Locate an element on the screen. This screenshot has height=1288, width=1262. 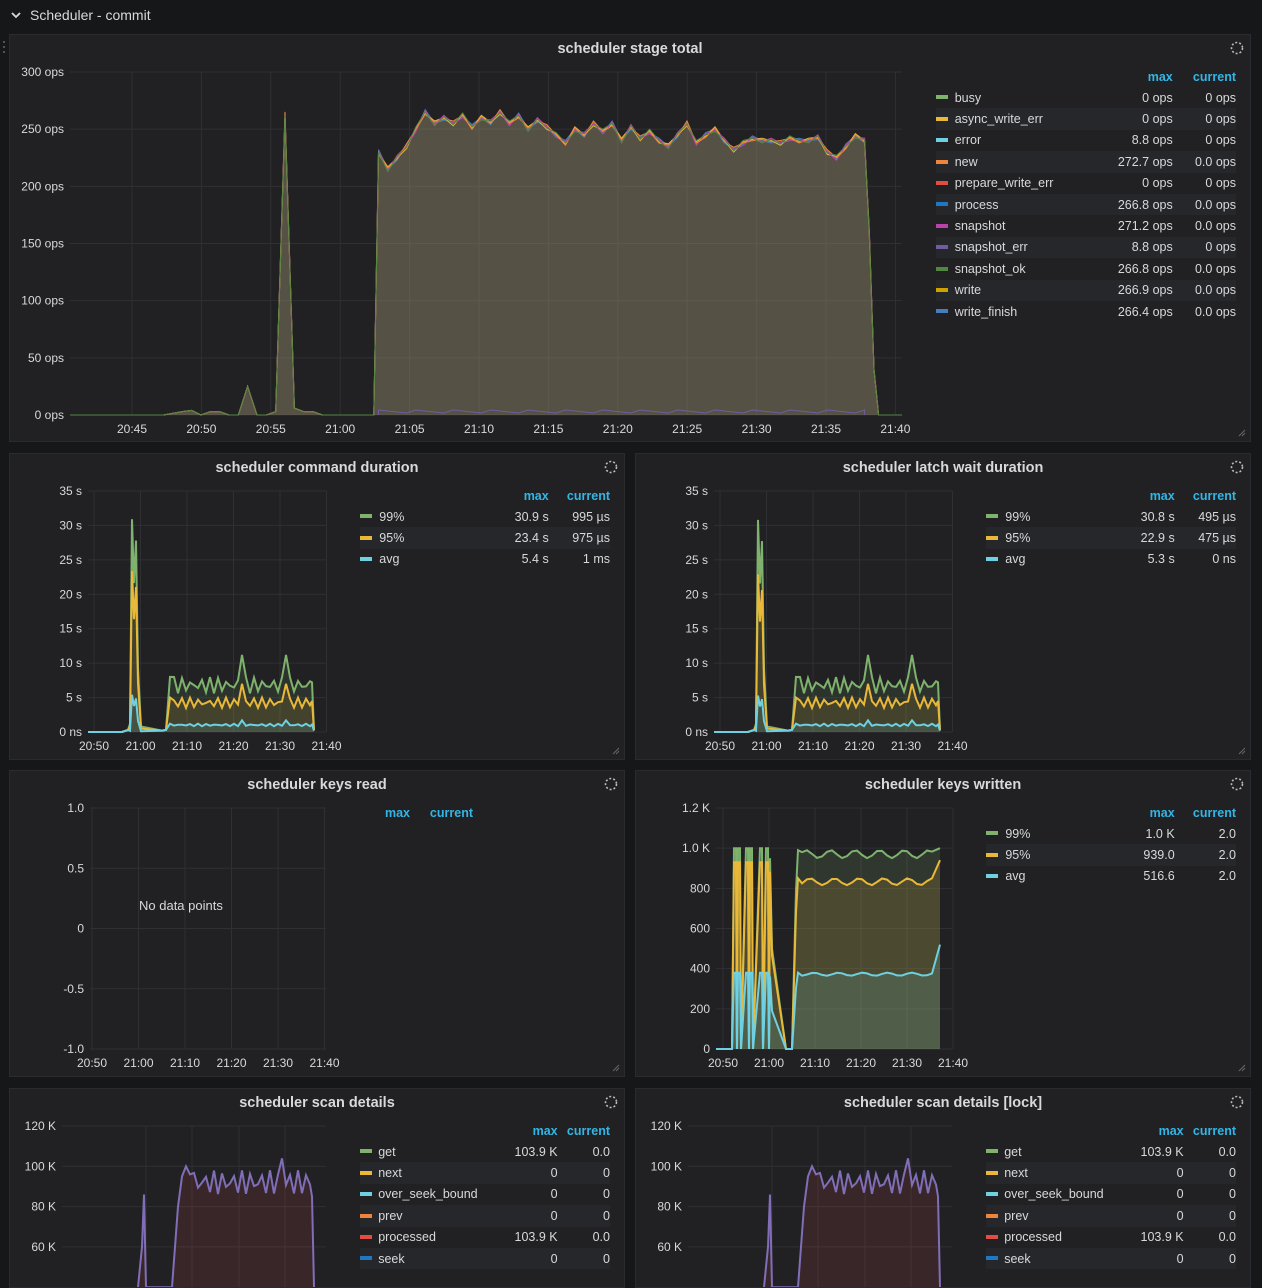
legend-item-snapshot: snapshot 271.2 ops 0.0 ops is located at coordinates (1086, 225).